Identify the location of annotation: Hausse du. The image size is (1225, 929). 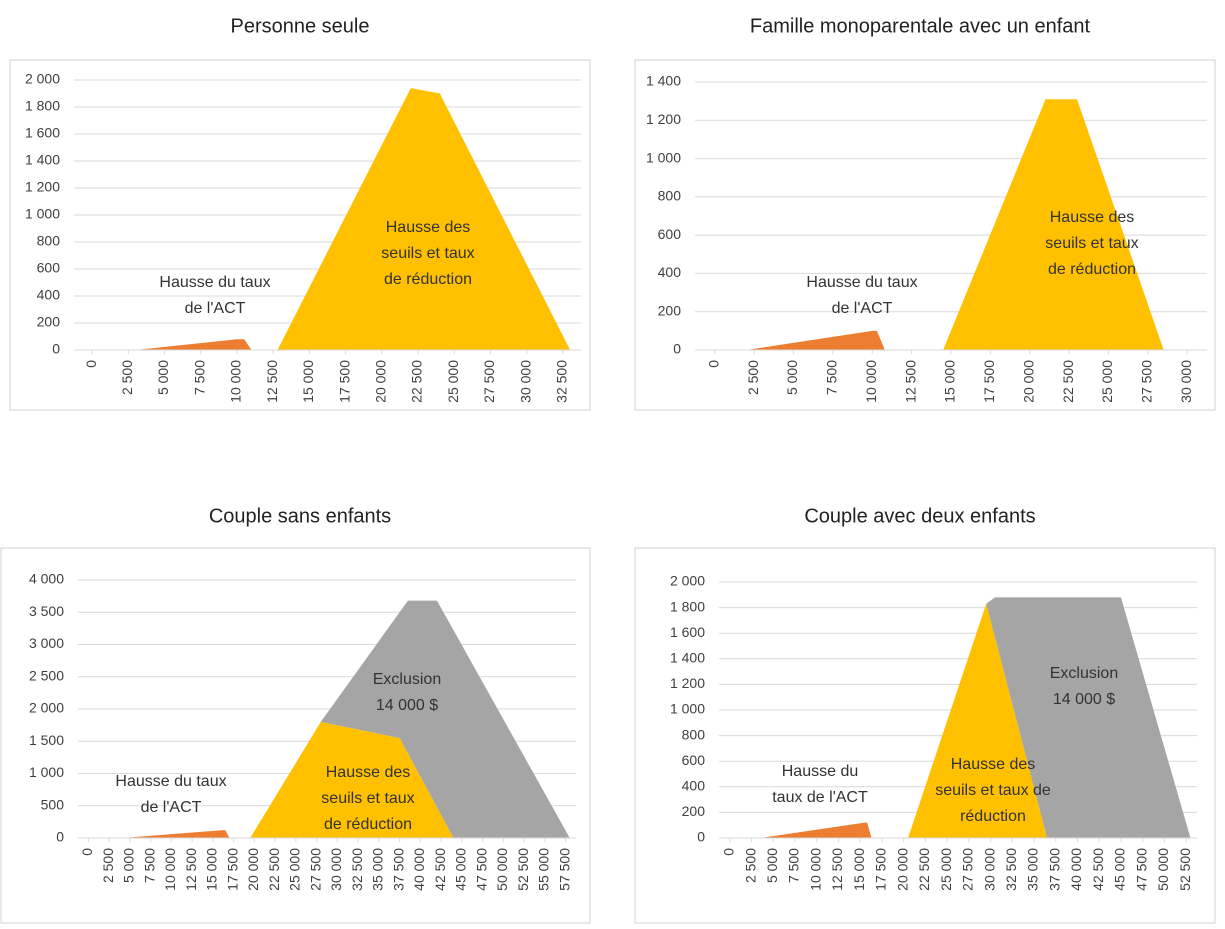
(820, 771).